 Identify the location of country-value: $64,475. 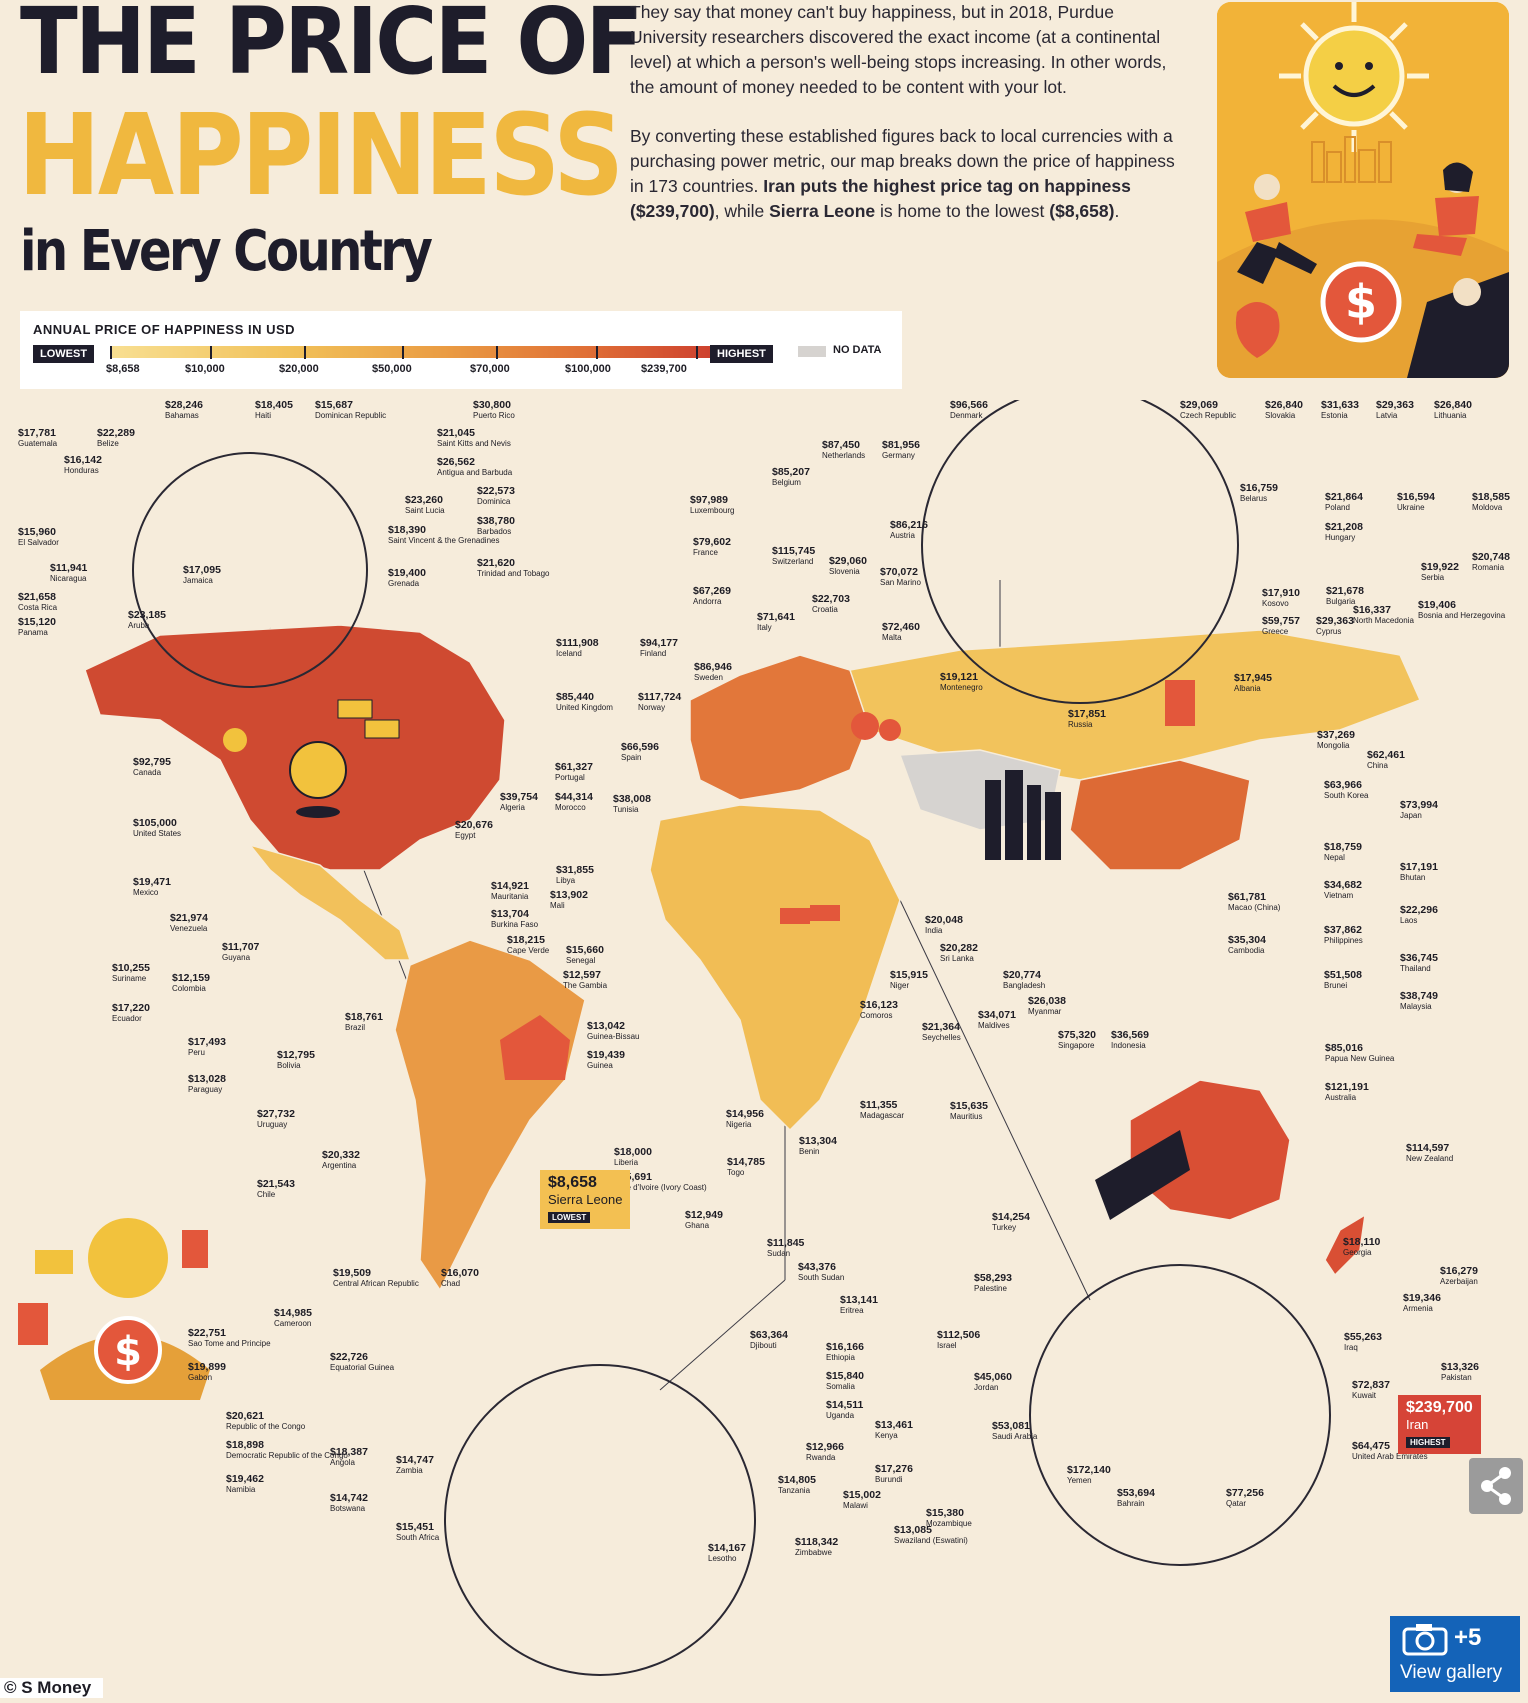
(1371, 1446).